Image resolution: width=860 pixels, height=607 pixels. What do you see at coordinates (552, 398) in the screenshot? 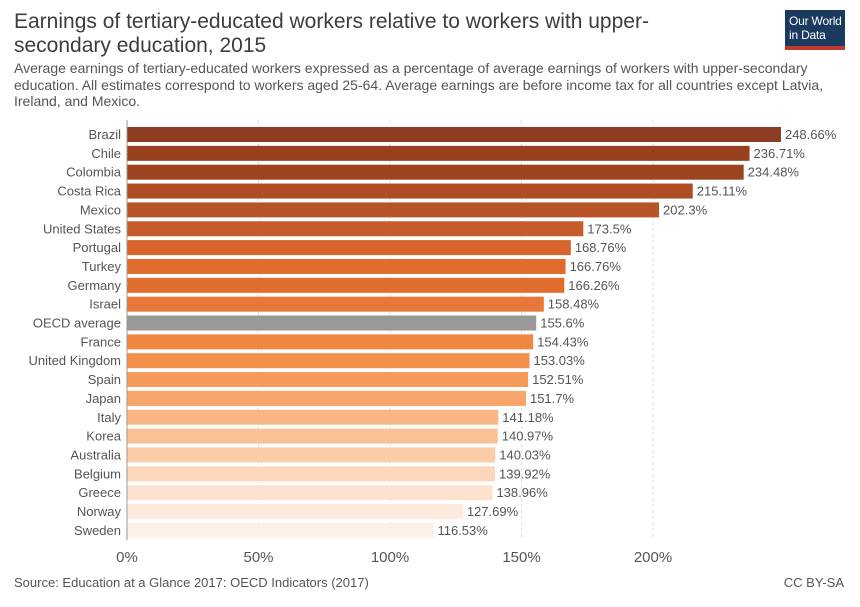
I see `value-label: 151.7%` at bounding box center [552, 398].